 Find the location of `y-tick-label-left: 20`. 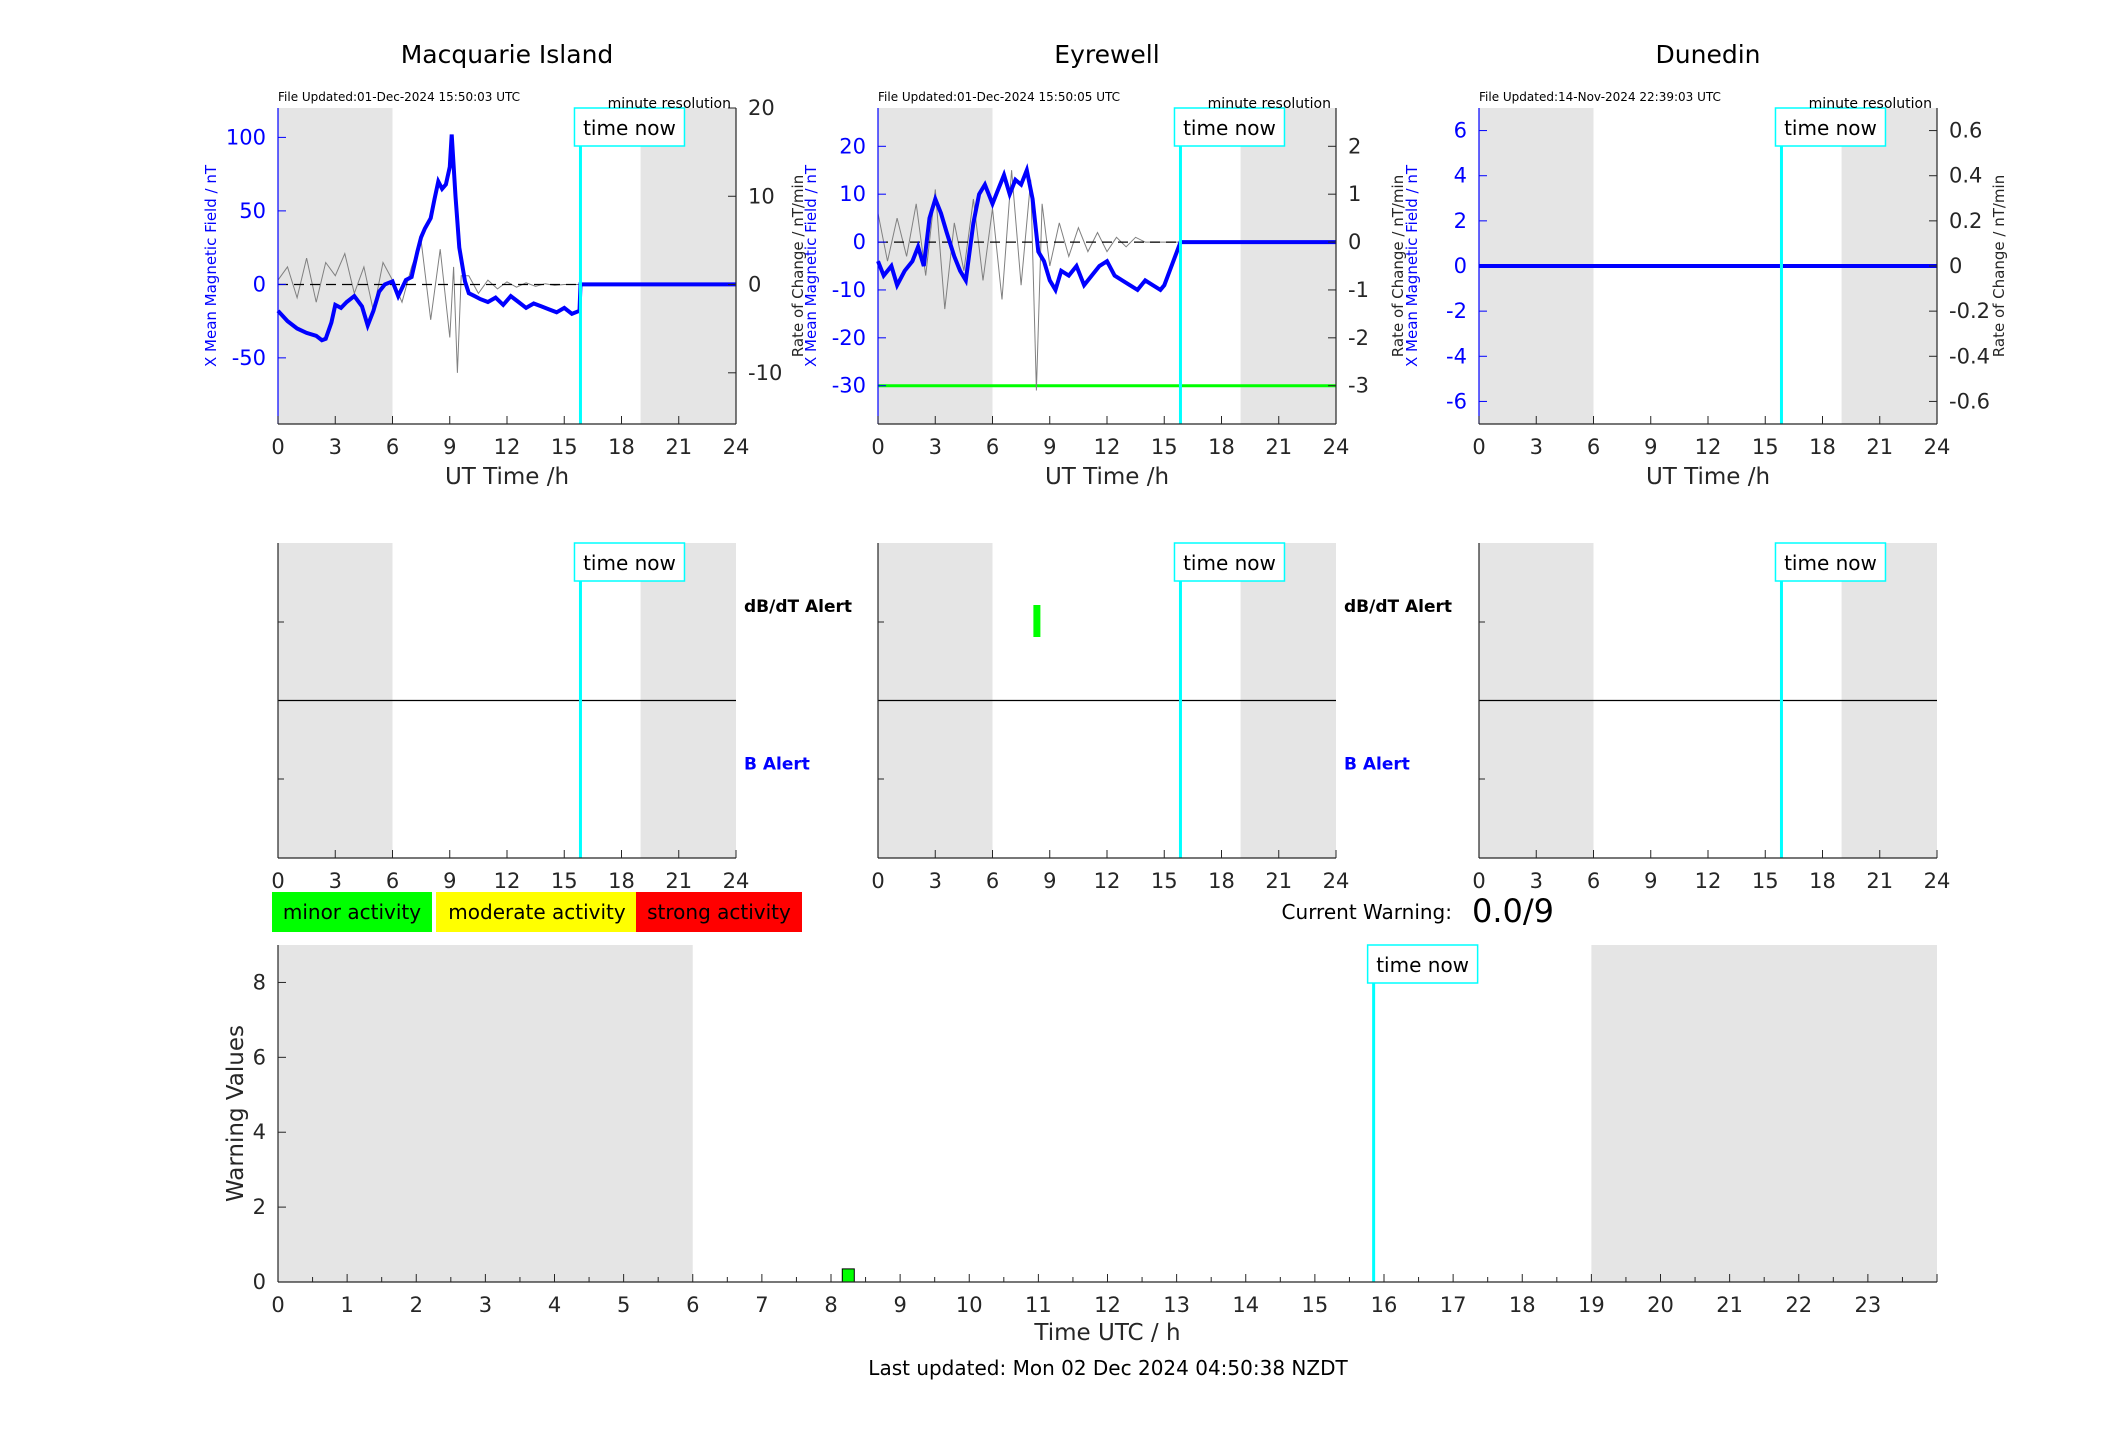

y-tick-label-left: 20 is located at coordinates (852, 146).